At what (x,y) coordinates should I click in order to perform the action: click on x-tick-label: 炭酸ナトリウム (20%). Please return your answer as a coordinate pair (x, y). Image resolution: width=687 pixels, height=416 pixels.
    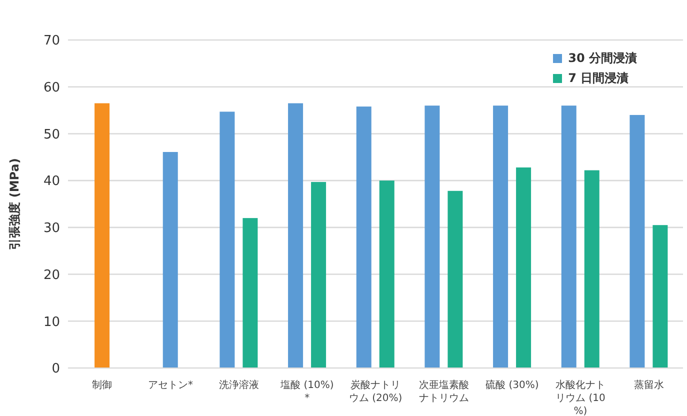
    Looking at the image, I should click on (375, 391).